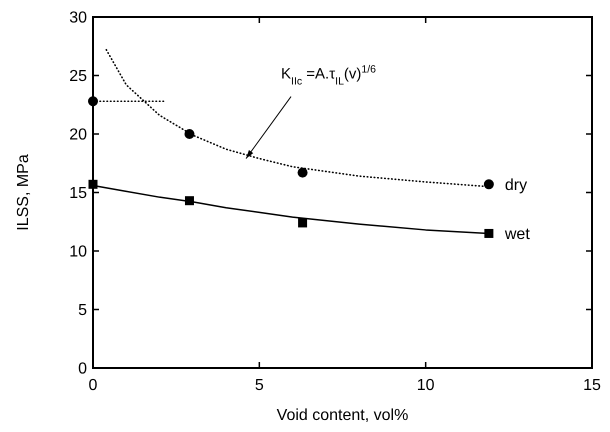 This screenshot has width=610, height=432. Describe the element at coordinates (516, 185) in the screenshot. I see `series-label: dry` at that location.